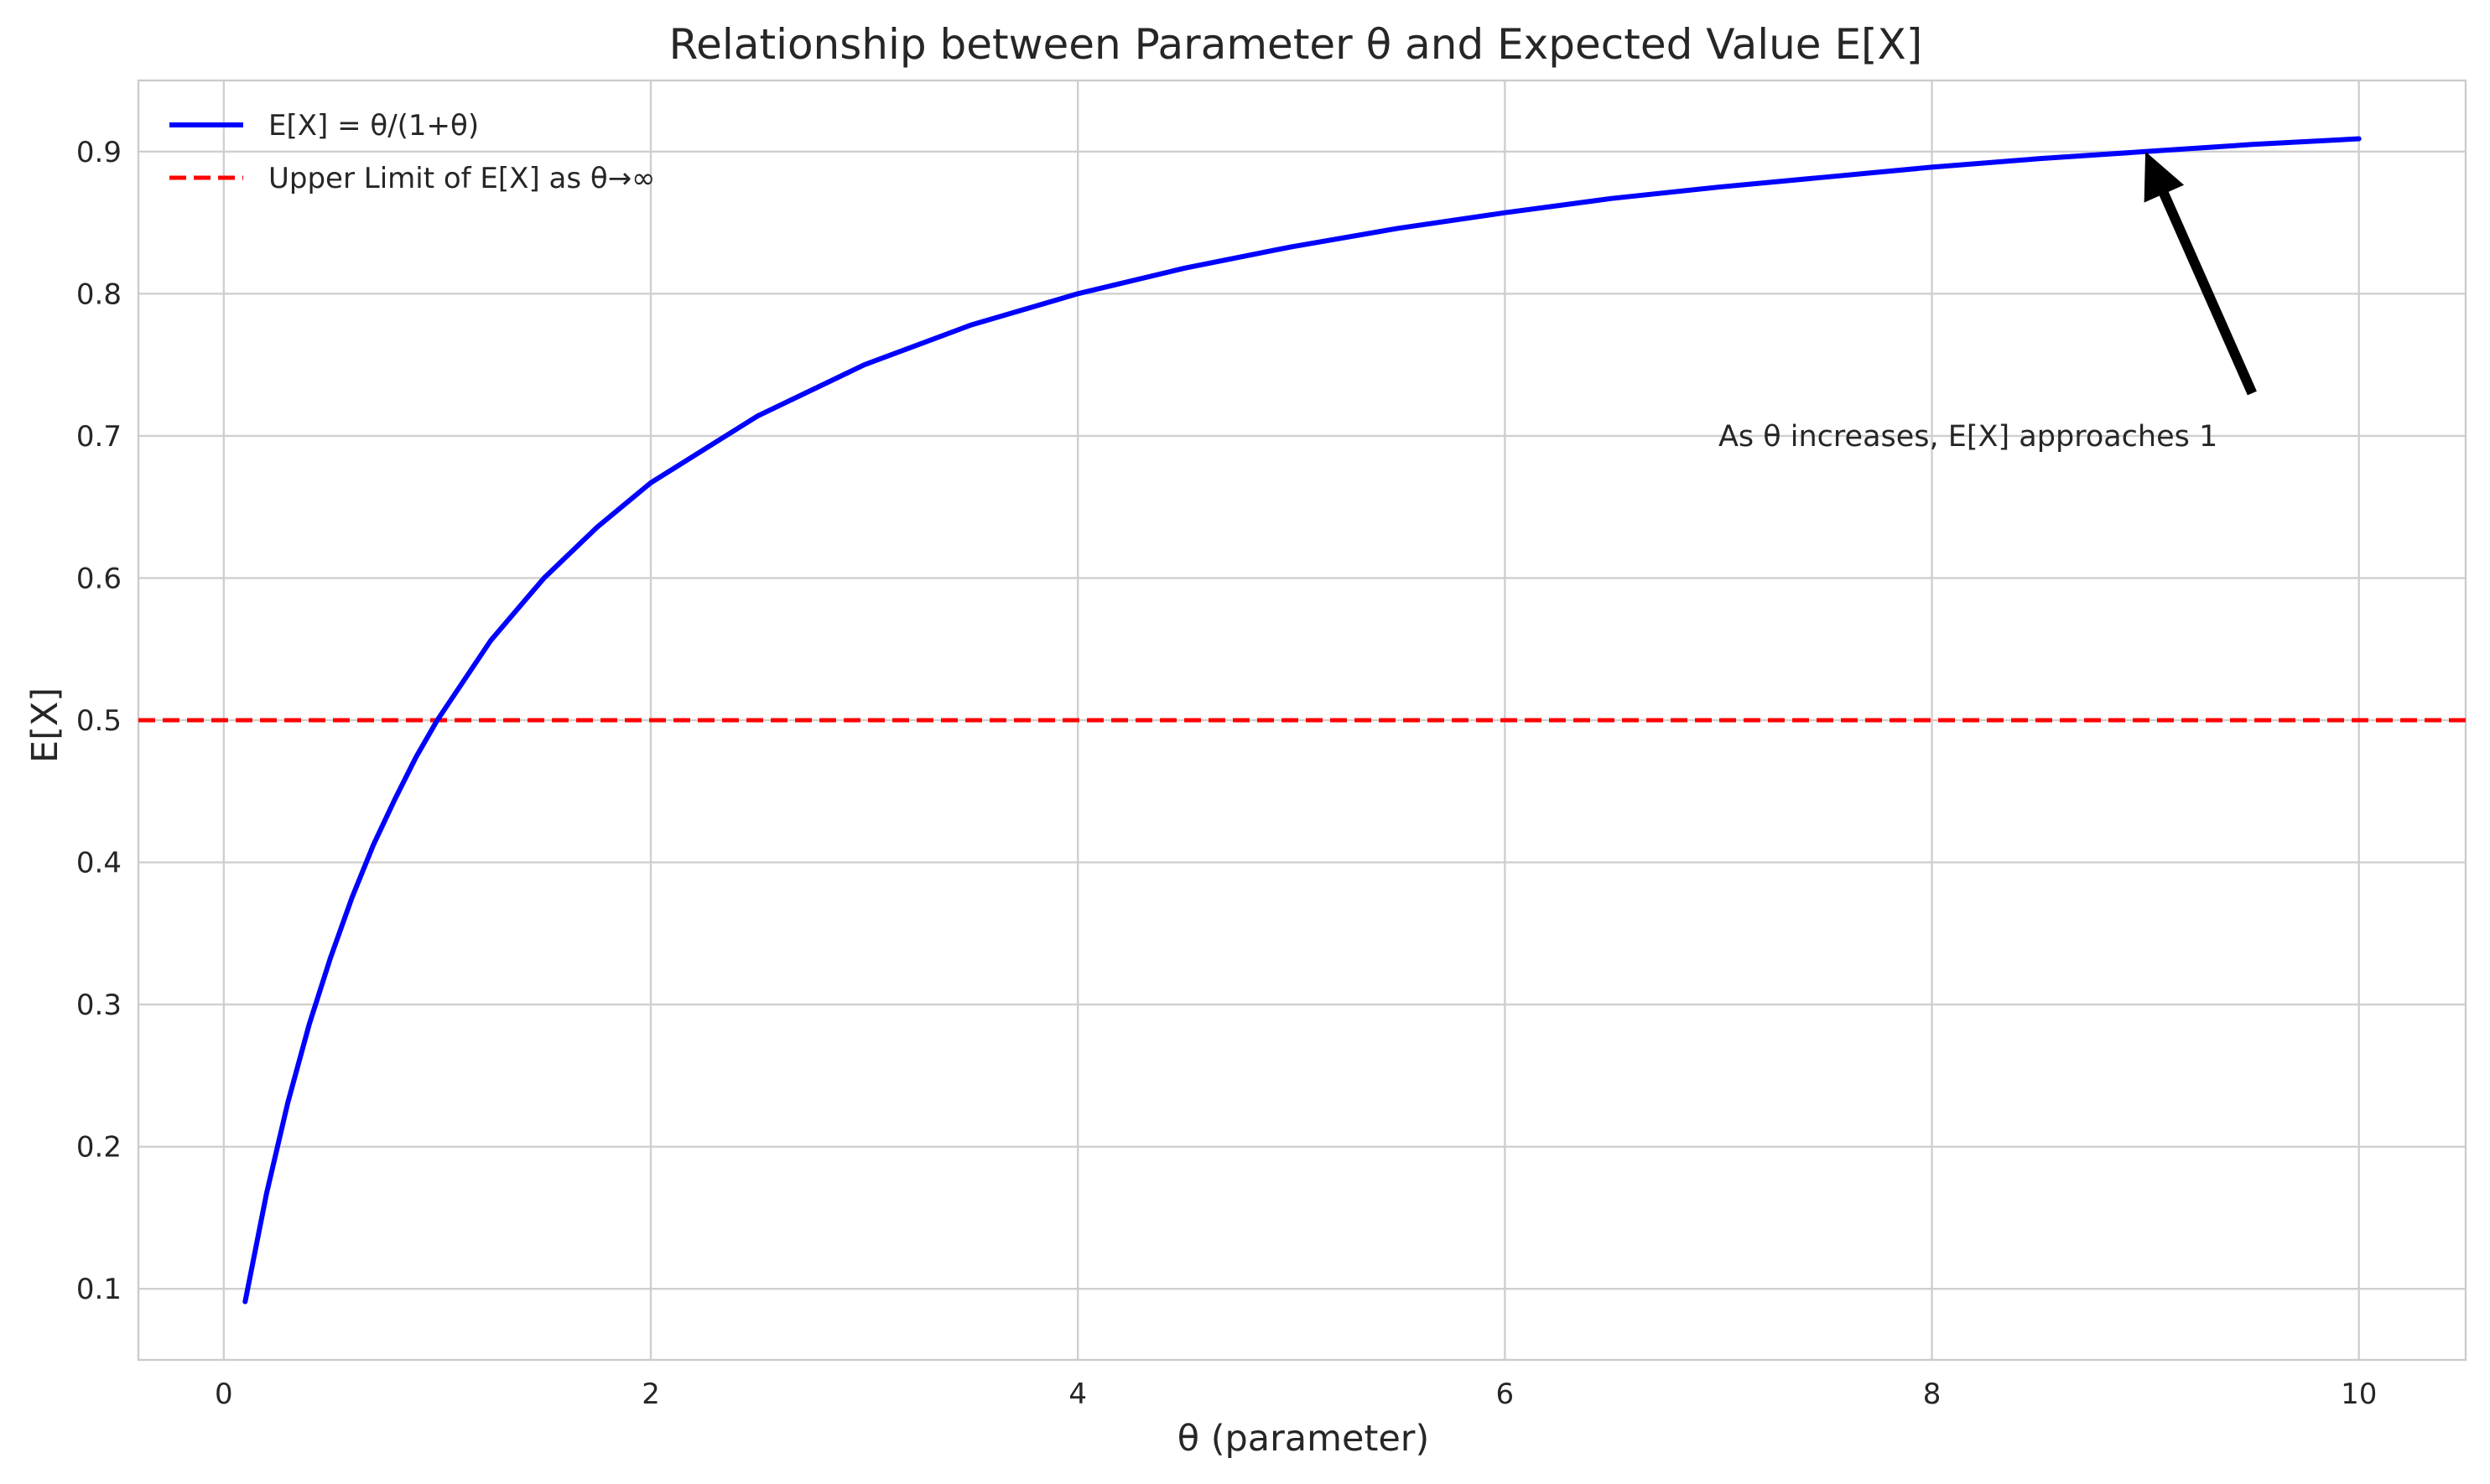  What do you see at coordinates (1967, 437) in the screenshot?
I see `annotation-text: As θ increases, E[X] approaches 1` at bounding box center [1967, 437].